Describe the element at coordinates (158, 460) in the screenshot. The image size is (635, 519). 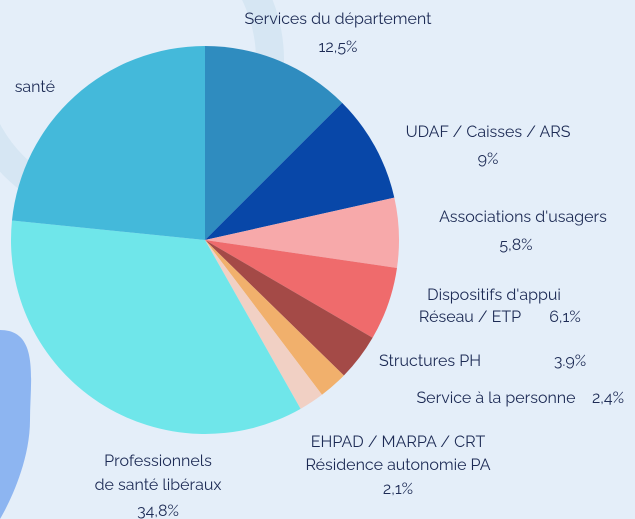
I see `slice-label: Professionnels` at that location.